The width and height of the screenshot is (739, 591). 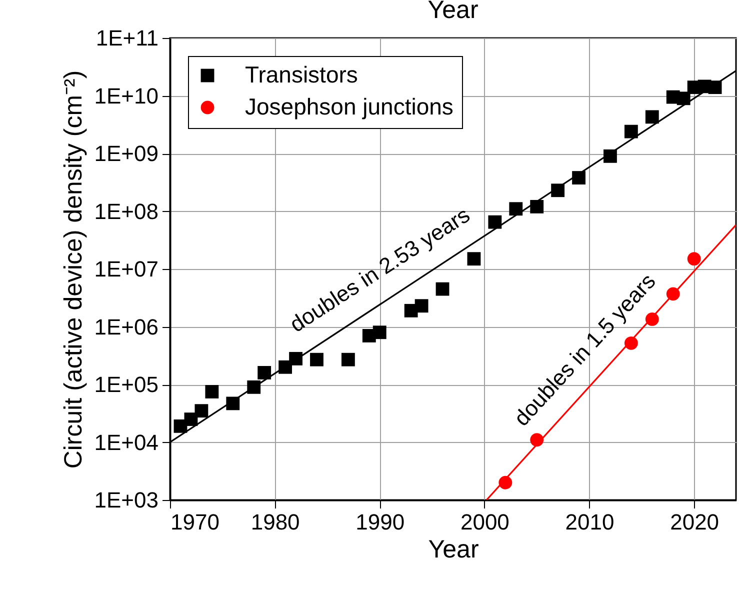 I want to click on x-tick-label: 2020, so click(x=695, y=522).